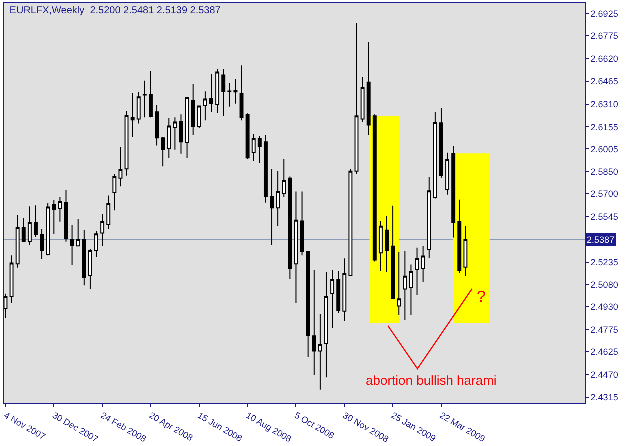  What do you see at coordinates (604, 307) in the screenshot?
I see `y-tick-label: 2.4930` at bounding box center [604, 307].